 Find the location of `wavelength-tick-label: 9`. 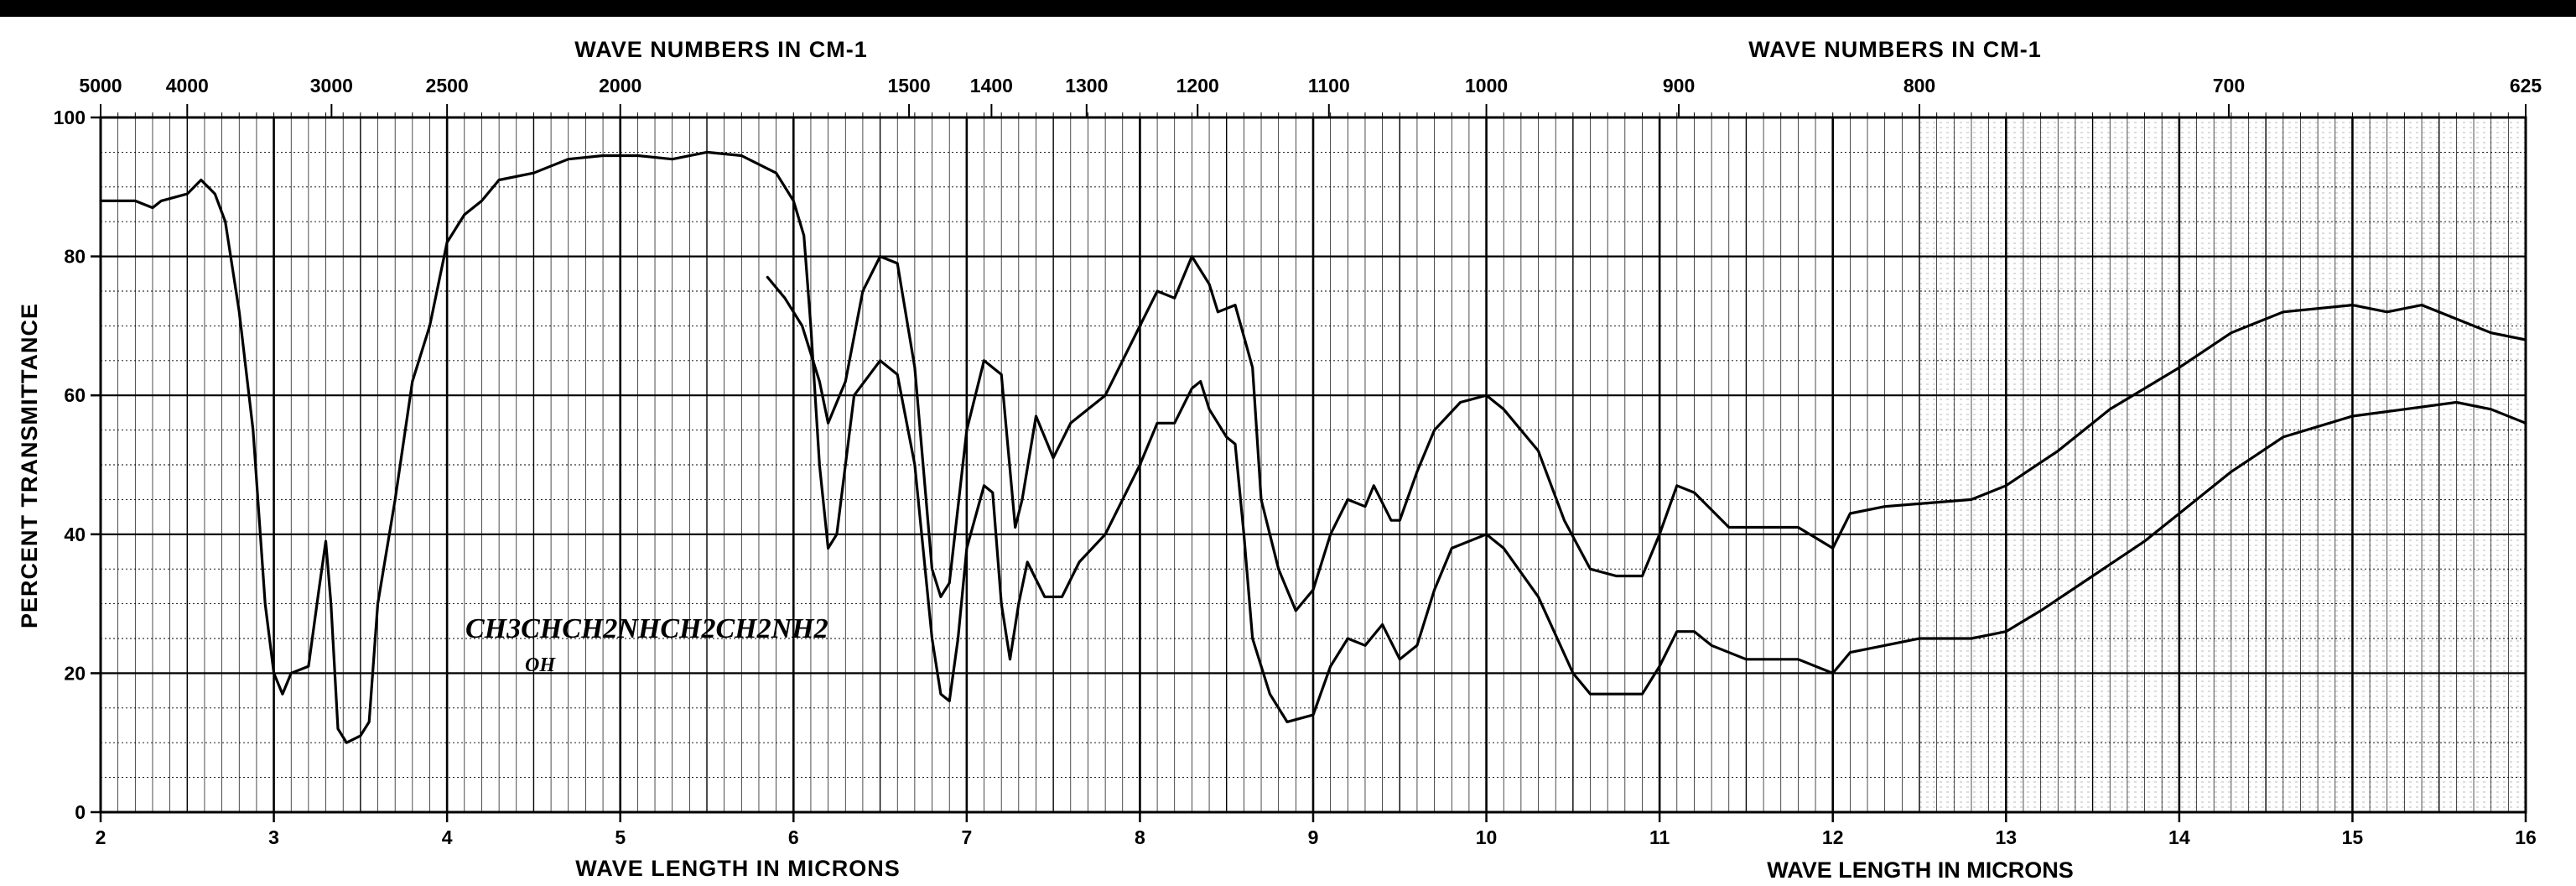

wavelength-tick-label: 9 is located at coordinates (1313, 837).